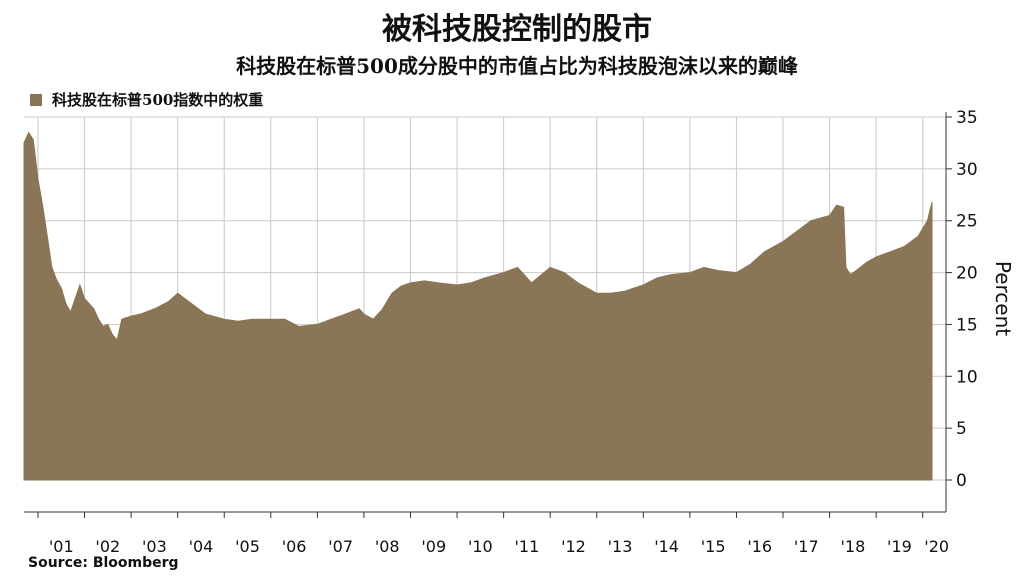  I want to click on x-tick-label: '14, so click(666, 546).